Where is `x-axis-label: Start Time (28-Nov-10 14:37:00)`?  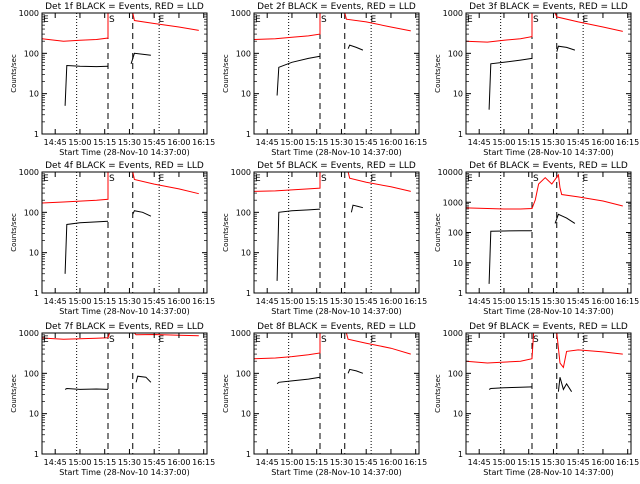 x-axis-label: Start Time (28-Nov-10 14:37:00) is located at coordinates (336, 152).